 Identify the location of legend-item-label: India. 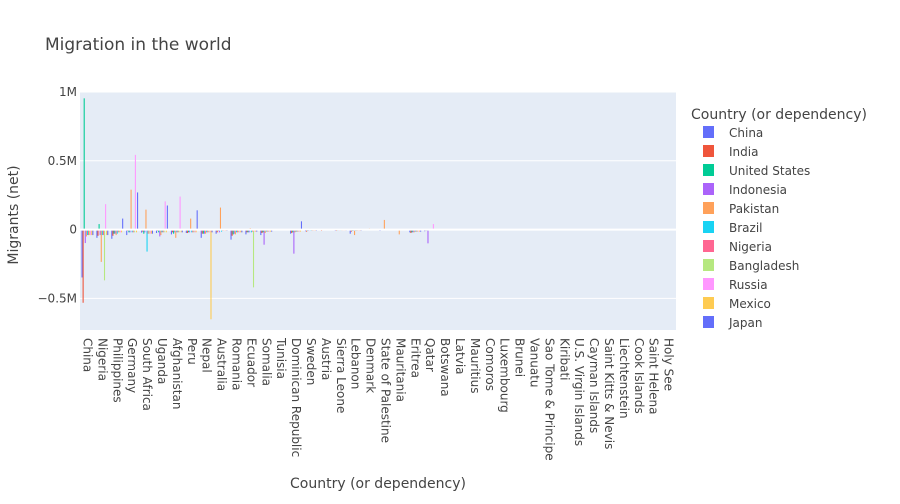
(743, 152).